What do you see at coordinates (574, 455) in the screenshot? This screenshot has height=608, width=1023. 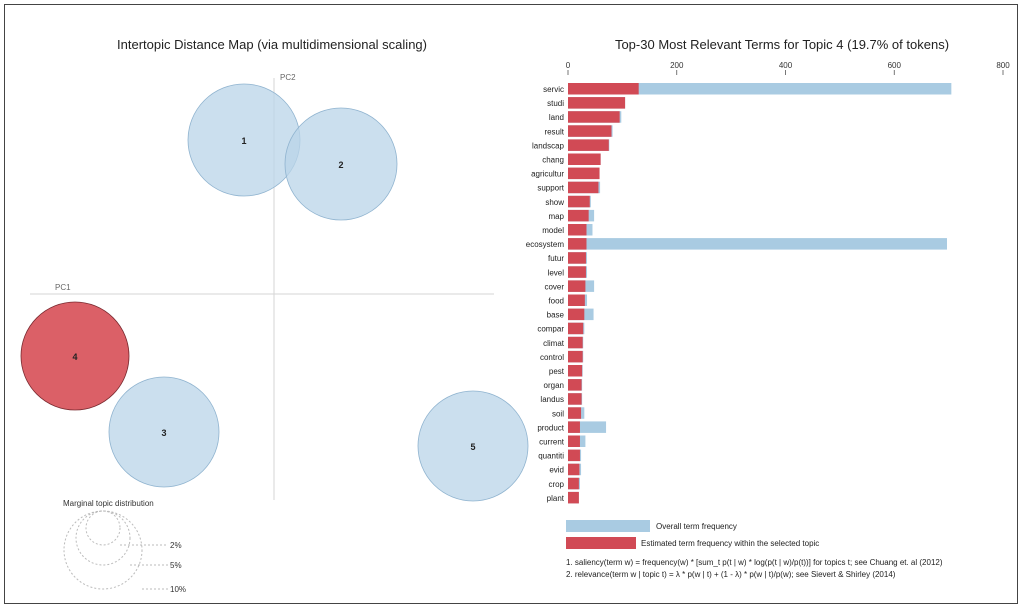 I see `bar-estimated-quantiti` at bounding box center [574, 455].